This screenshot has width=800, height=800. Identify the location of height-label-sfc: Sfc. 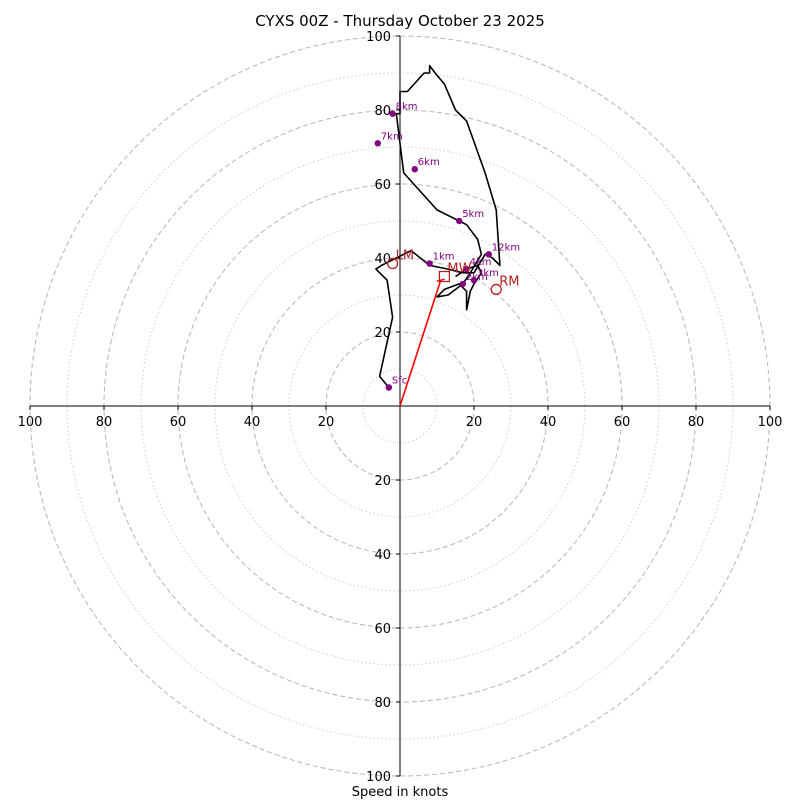
(399, 381).